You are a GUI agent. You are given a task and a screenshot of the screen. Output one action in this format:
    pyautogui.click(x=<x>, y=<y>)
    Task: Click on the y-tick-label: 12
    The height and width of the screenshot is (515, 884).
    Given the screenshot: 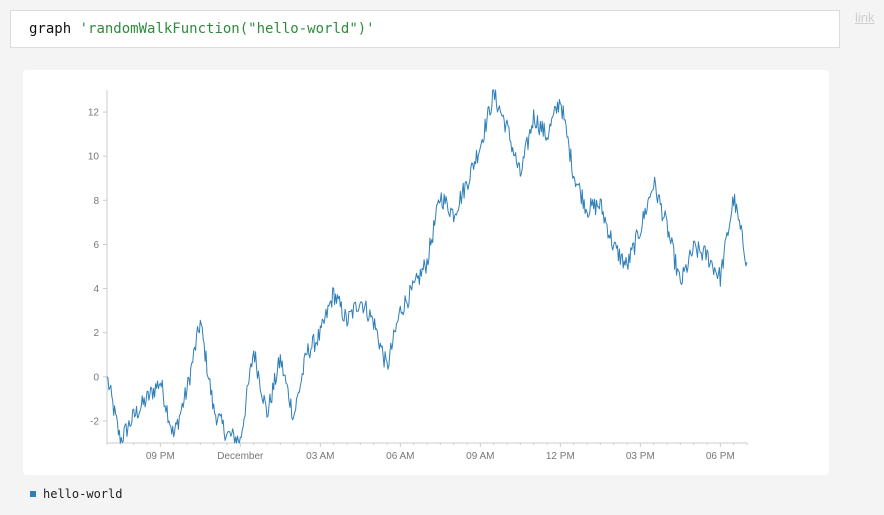 What is the action you would take?
    pyautogui.click(x=94, y=113)
    